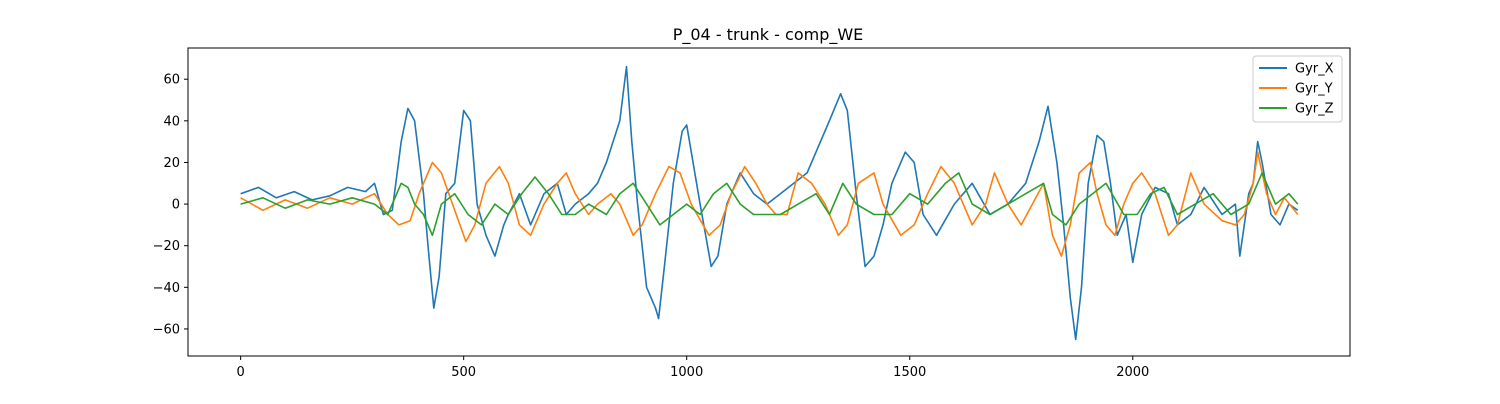  I want to click on legend-box, so click(1297, 89).